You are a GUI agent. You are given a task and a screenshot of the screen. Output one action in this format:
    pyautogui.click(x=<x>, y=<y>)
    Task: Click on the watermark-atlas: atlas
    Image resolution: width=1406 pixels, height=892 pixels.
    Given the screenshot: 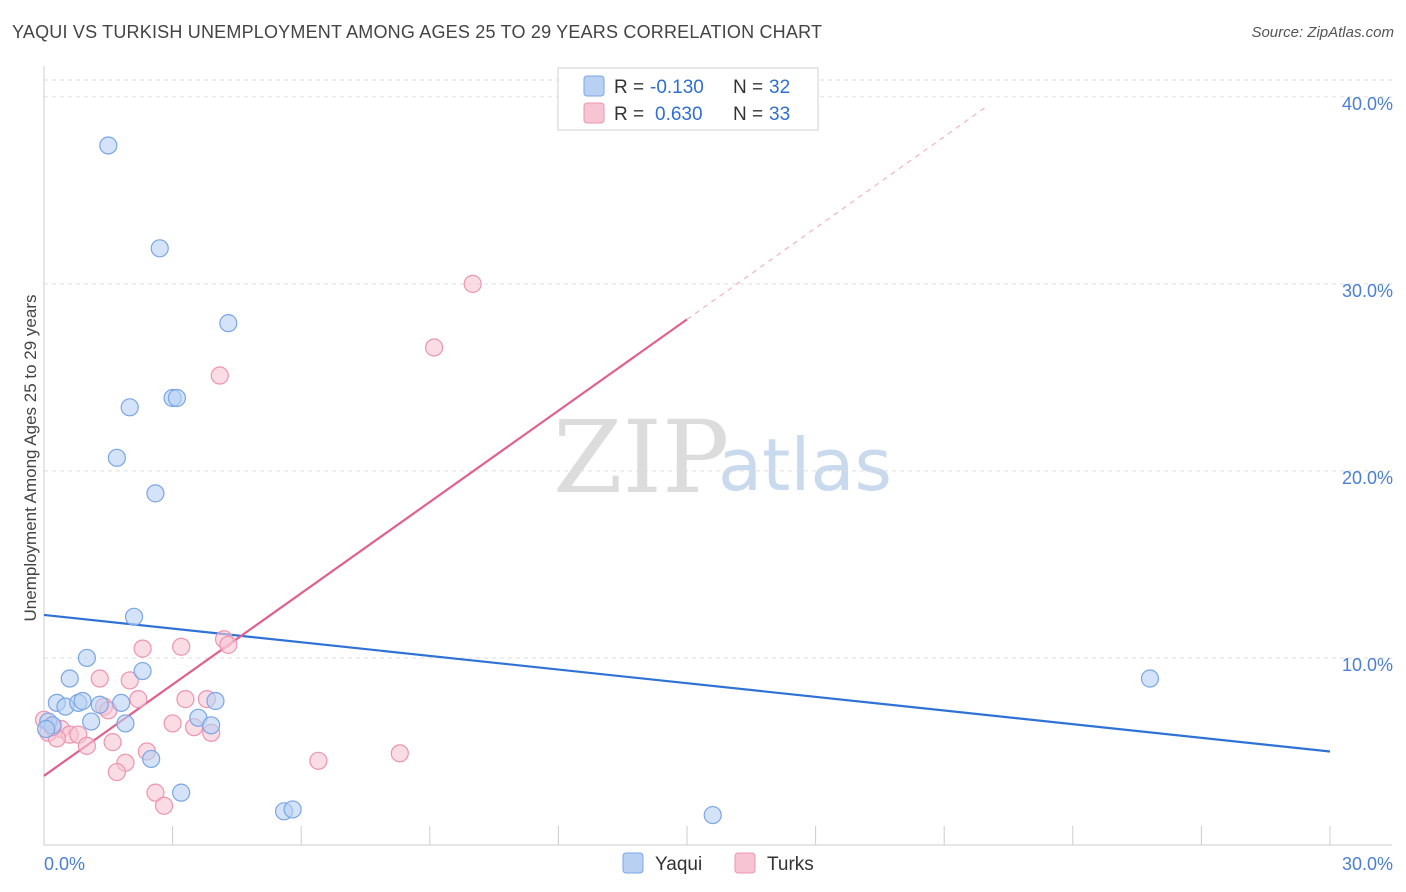 What is the action you would take?
    pyautogui.click(x=805, y=465)
    